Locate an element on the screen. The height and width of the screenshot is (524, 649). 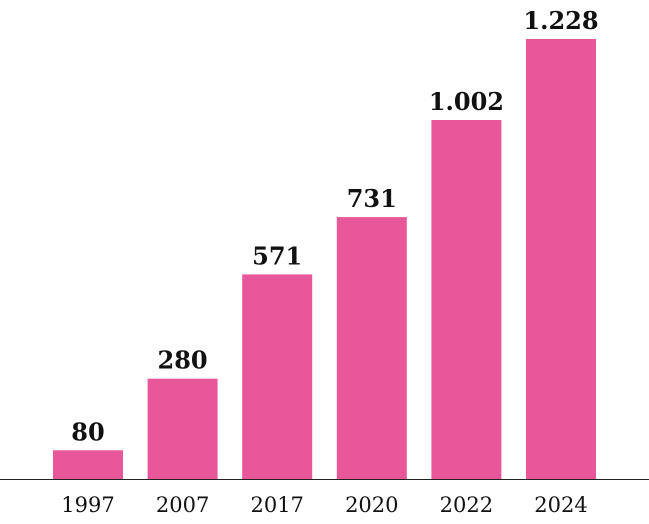
x-tick-label-1997: 1997 is located at coordinates (87, 505).